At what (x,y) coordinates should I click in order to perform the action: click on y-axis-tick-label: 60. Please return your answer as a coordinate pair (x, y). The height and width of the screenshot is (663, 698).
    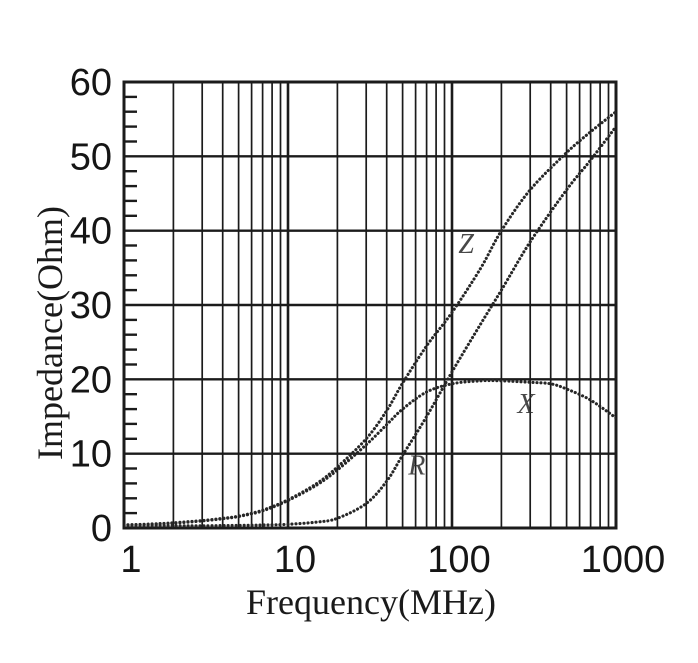
    Looking at the image, I should click on (91, 83).